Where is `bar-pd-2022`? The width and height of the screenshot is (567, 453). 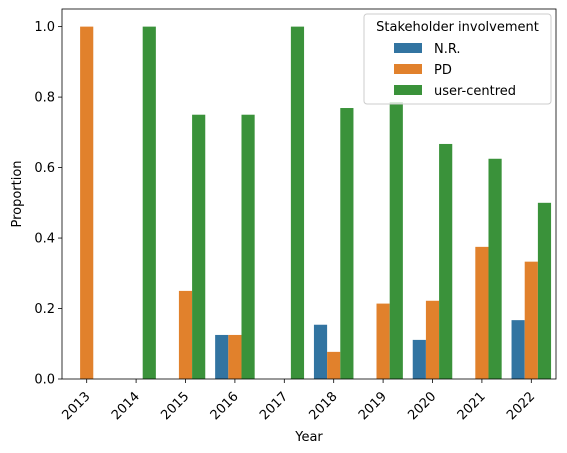 bar-pd-2022 is located at coordinates (531, 320).